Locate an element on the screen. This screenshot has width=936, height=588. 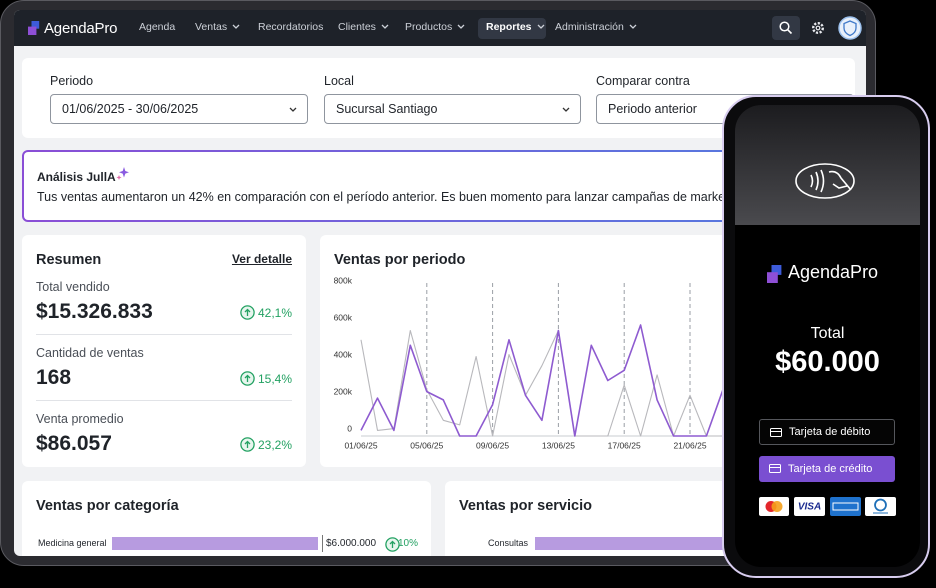
avatar is located at coordinates (850, 28).